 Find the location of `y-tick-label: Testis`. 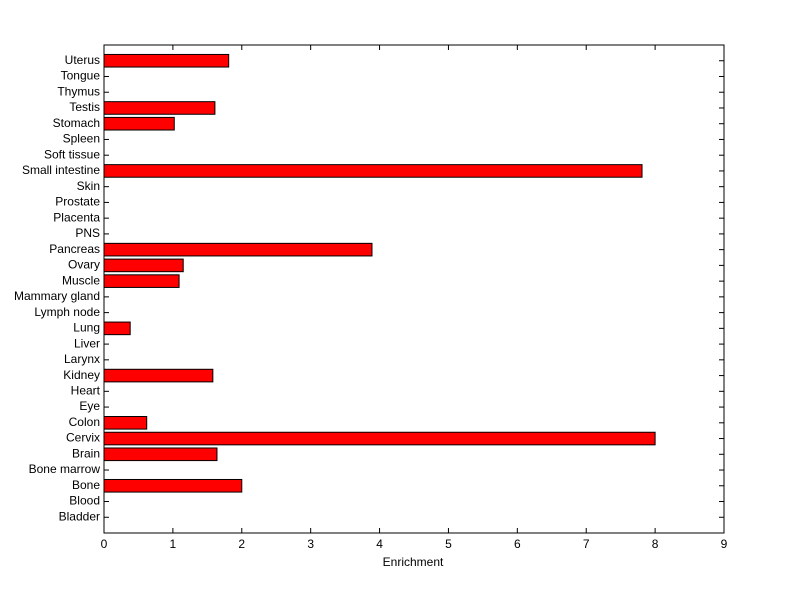

y-tick-label: Testis is located at coordinates (84, 107).